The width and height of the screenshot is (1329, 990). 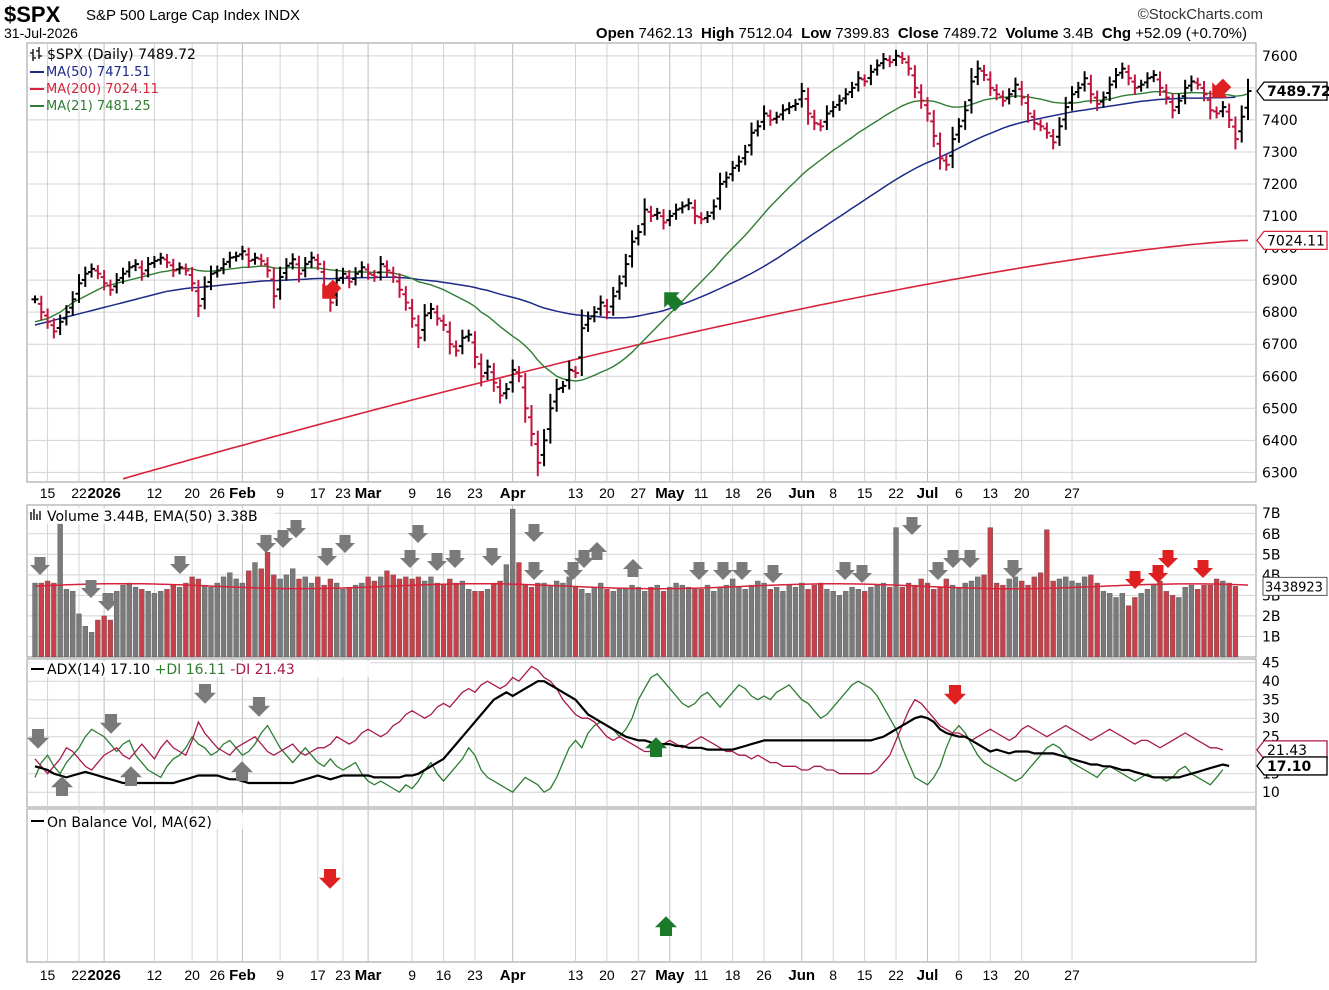 I want to click on obv-x-tick: 27, so click(x=639, y=975).